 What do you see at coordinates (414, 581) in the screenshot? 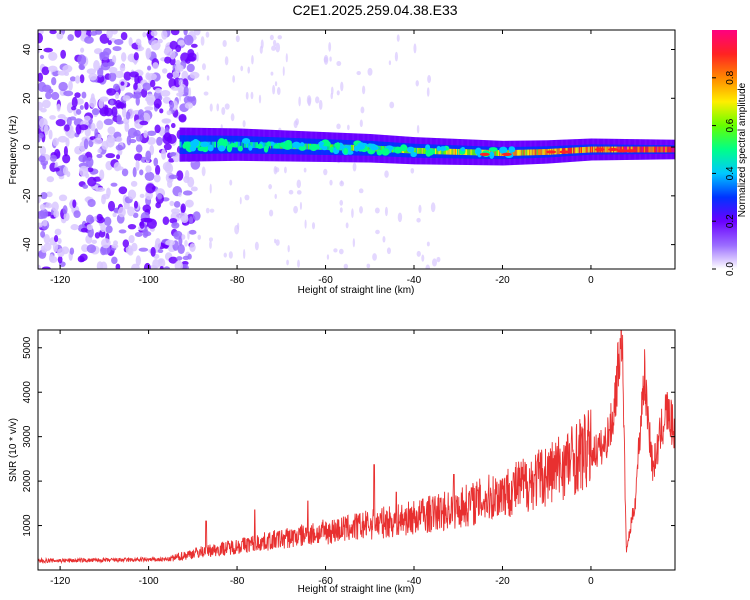
I see `x-tick-label: -40` at bounding box center [414, 581].